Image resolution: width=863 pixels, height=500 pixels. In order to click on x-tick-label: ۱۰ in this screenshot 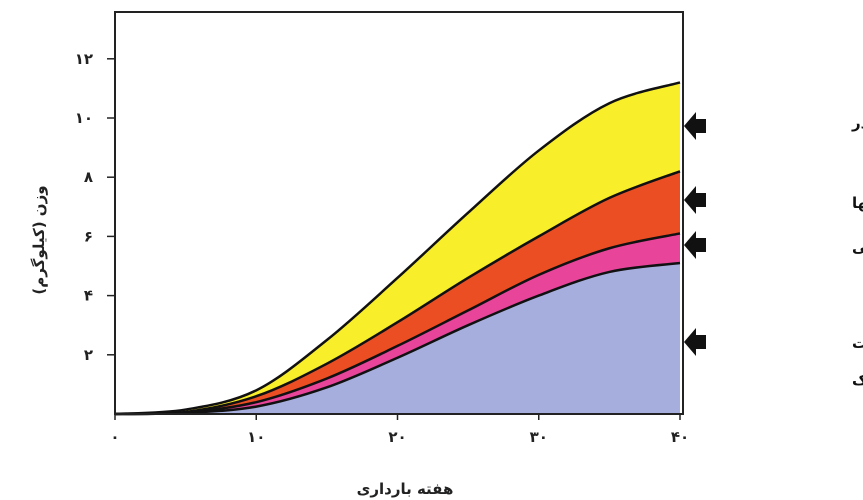, I will do `click(256, 437)`.